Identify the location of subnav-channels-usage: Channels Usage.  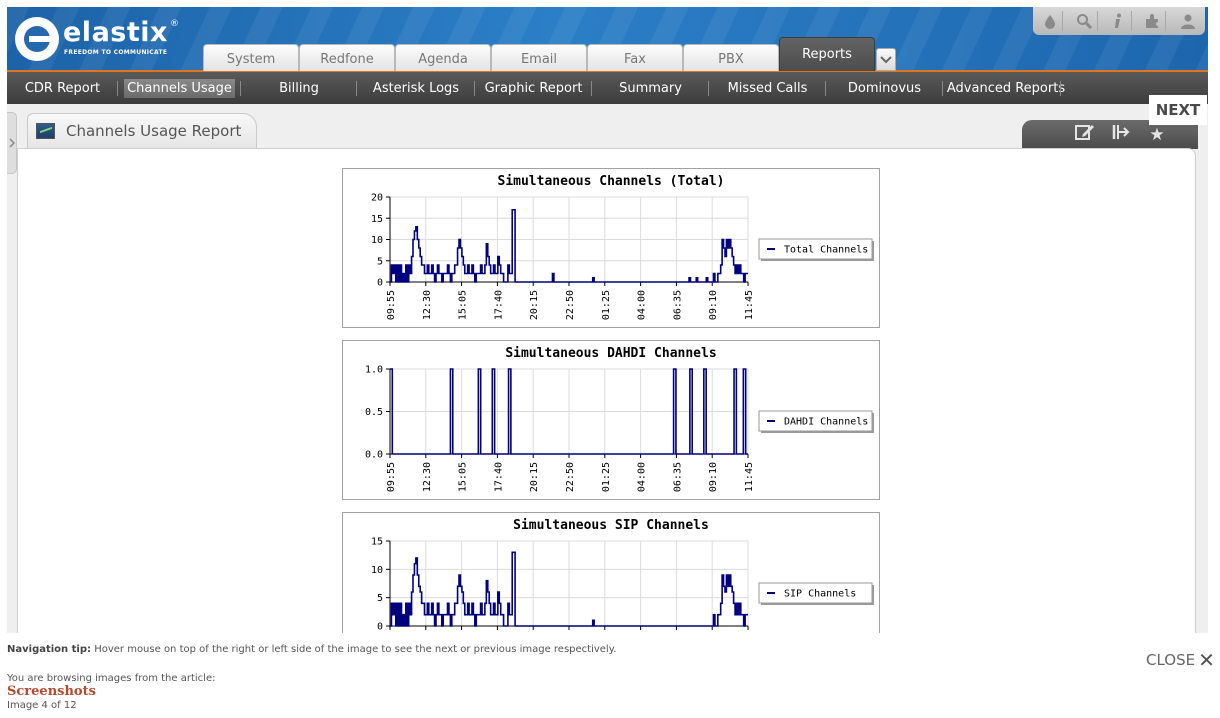
(179, 88).